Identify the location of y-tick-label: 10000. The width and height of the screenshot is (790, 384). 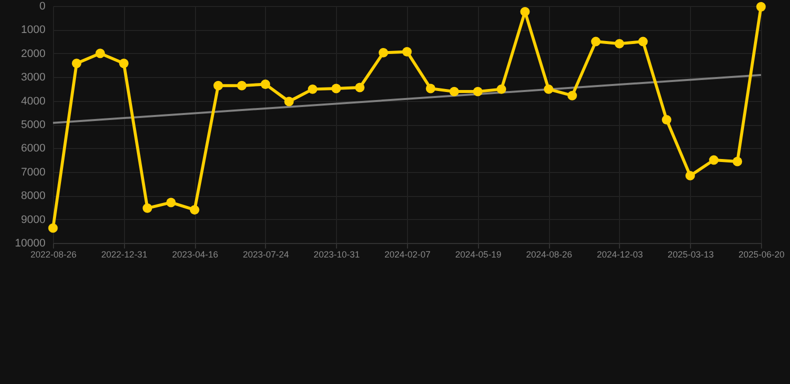
(30, 244).